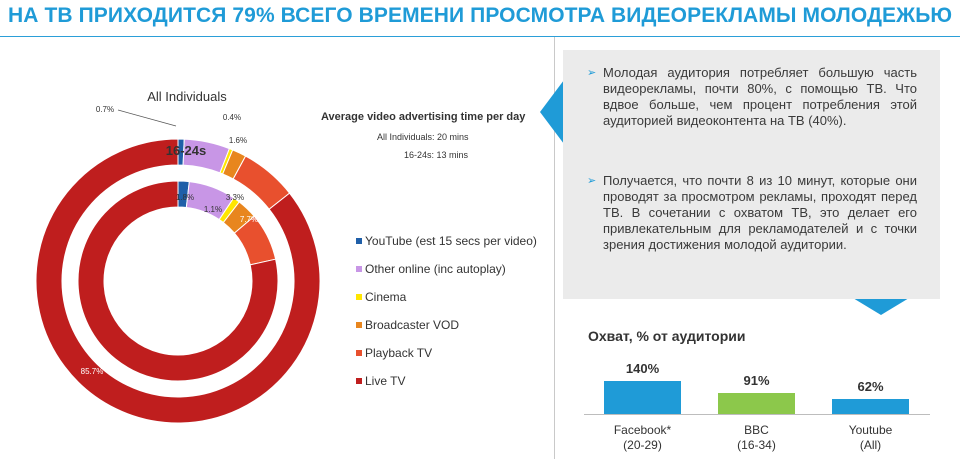  I want to click on panel-divider, so click(554, 248).